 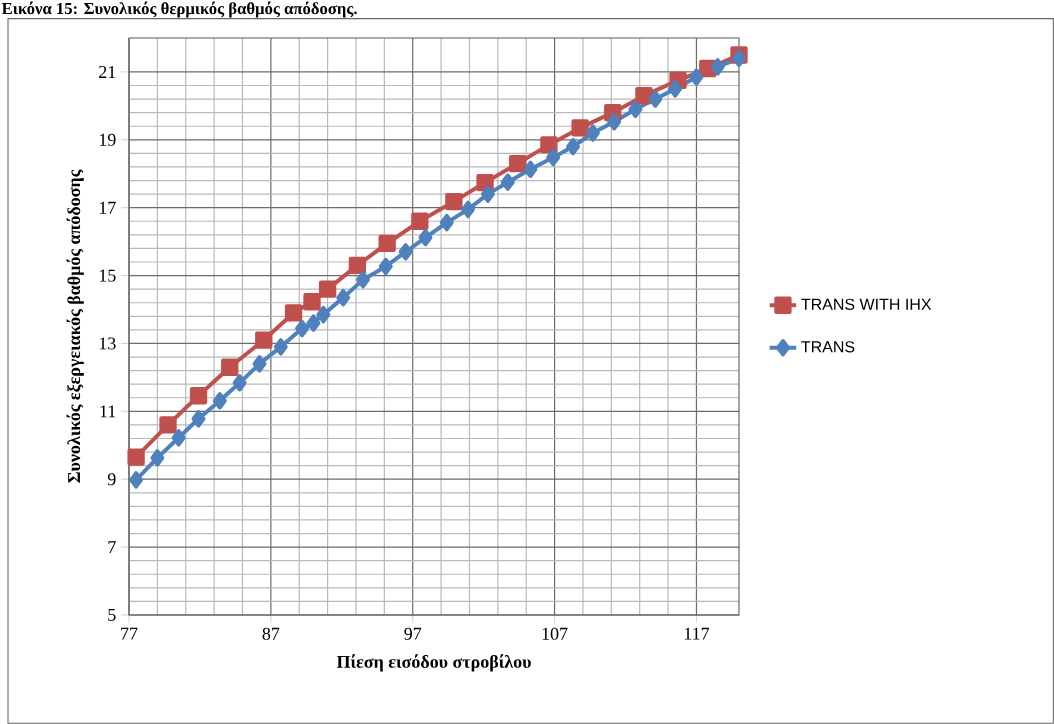 What do you see at coordinates (271, 633) in the screenshot?
I see `x-tick-label: 87` at bounding box center [271, 633].